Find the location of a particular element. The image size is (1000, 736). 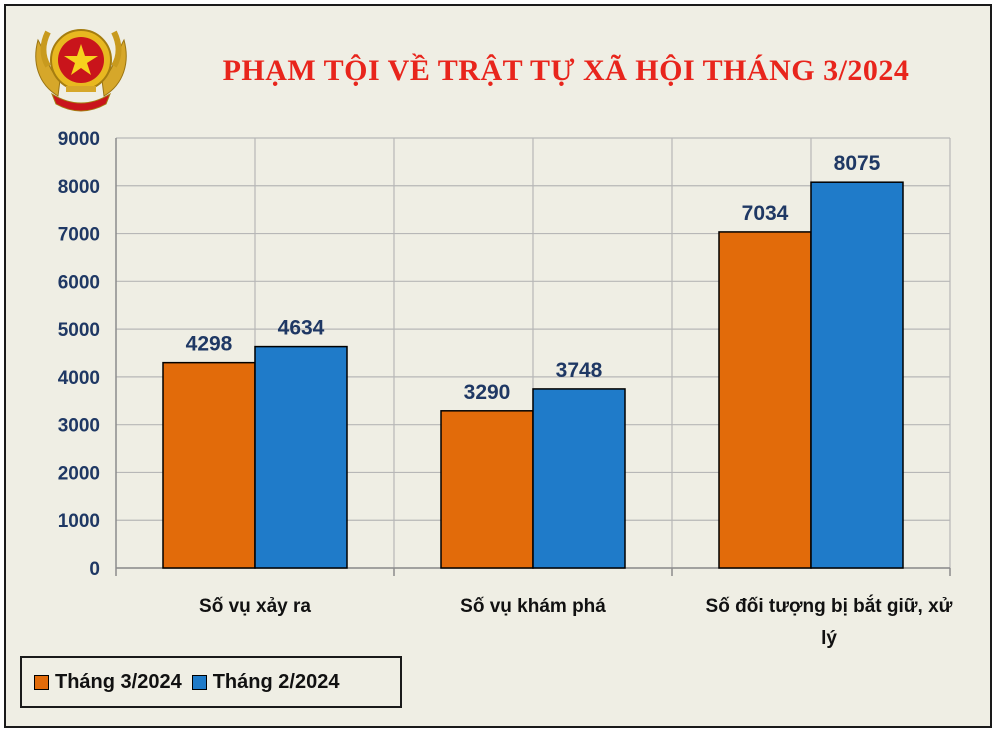

y-tick-label: 2000 is located at coordinates (79, 473).